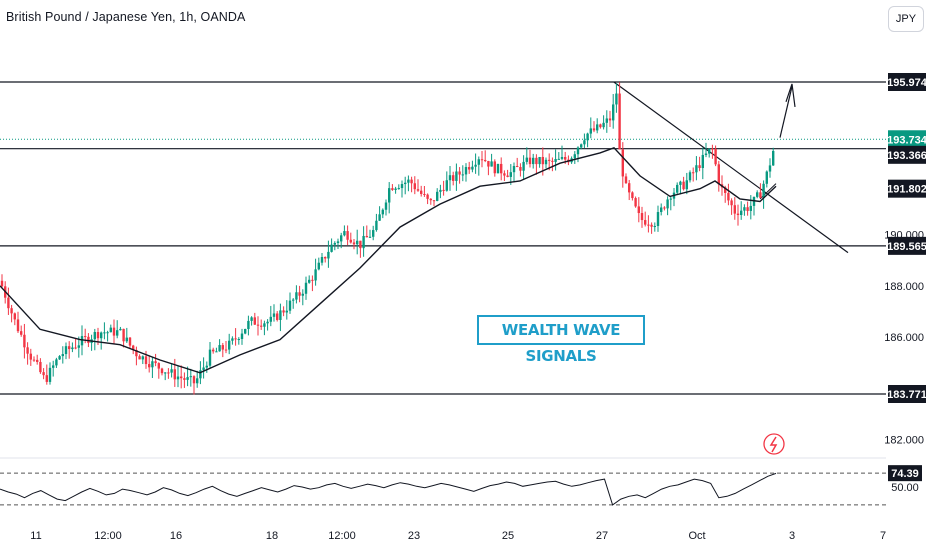  Describe the element at coordinates (458, 536) in the screenshot. I see `time-axis: 11 12:00 16 18 12:00 23 25 27 Oct 3 7` at that location.